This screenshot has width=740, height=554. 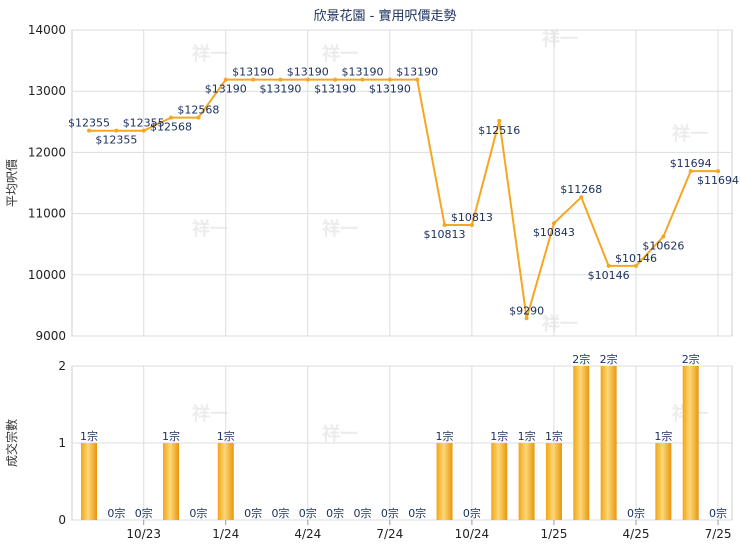 I want to click on volume-y-tick-label: 1, so click(x=62, y=443).